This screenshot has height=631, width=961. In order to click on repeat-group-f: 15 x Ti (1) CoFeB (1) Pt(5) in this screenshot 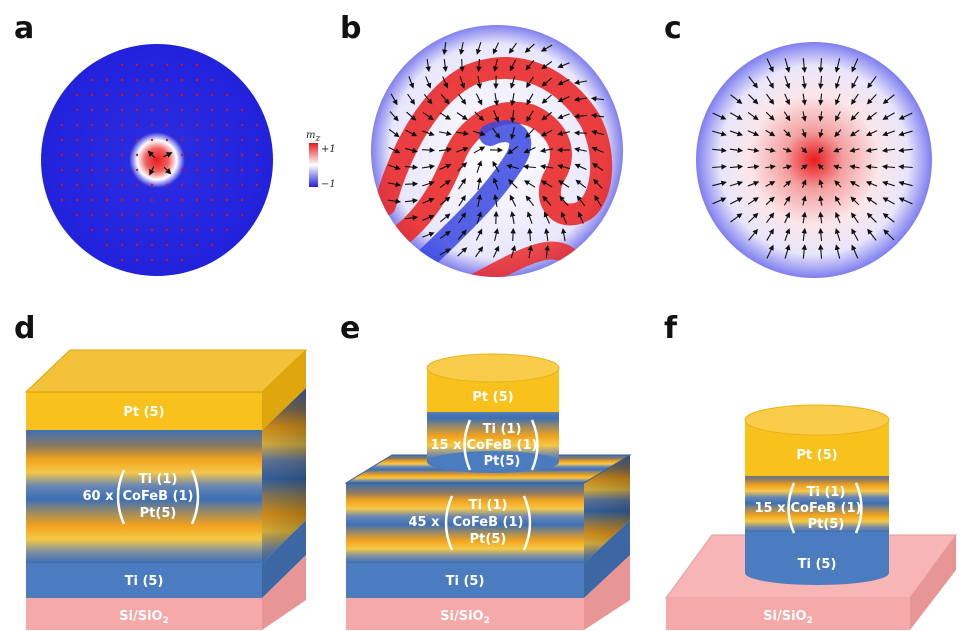, I will do `click(808, 508)`.